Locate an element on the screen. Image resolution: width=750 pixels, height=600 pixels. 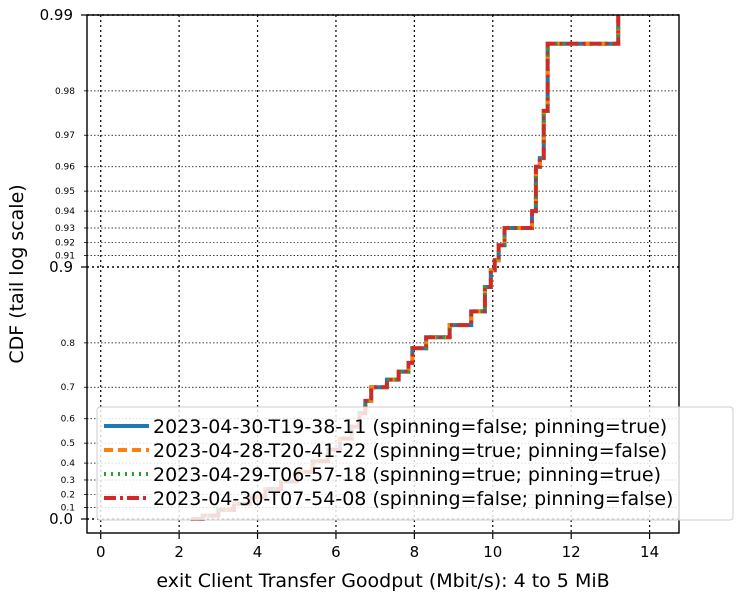
x-tick-label: 12 is located at coordinates (571, 552).